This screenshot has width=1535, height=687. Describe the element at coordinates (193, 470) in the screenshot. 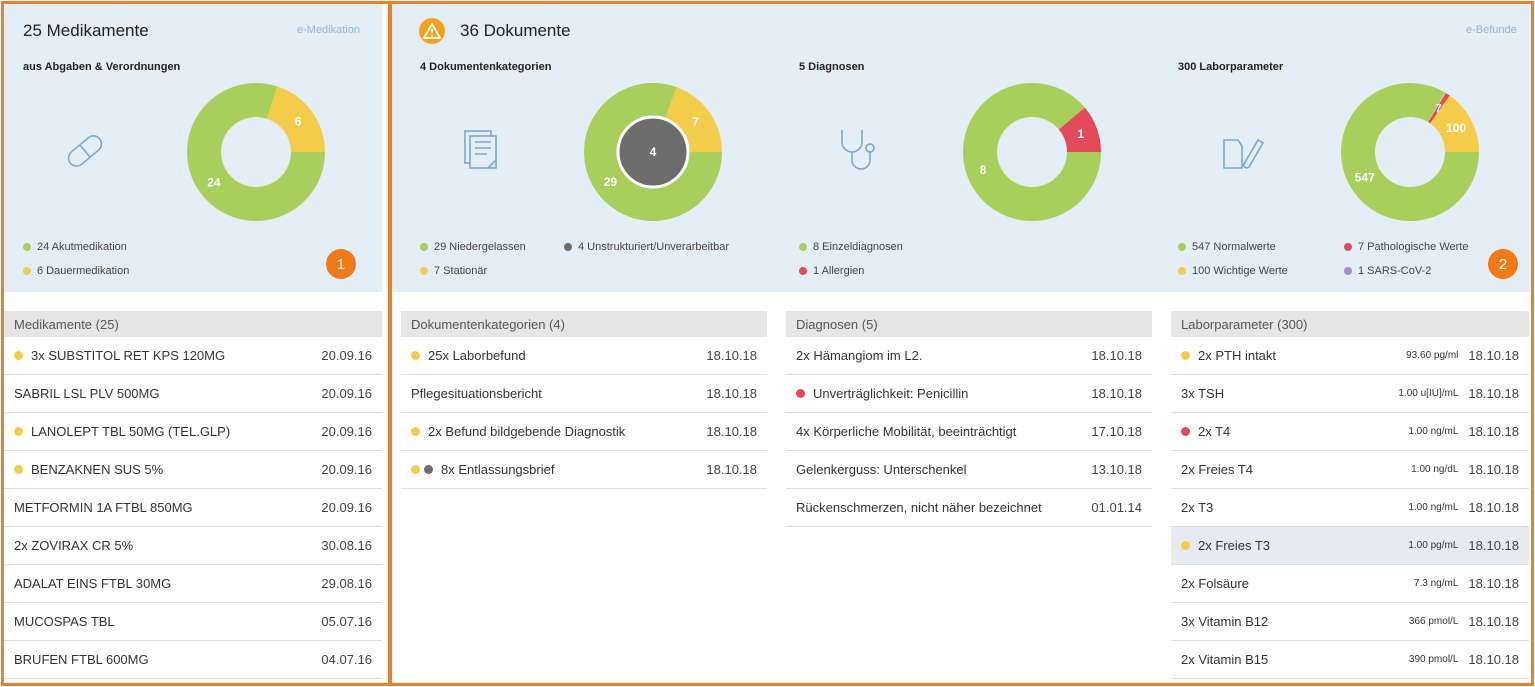

I see `list-row: BENZAKNEN SUS 5% 20.09.16` at that location.